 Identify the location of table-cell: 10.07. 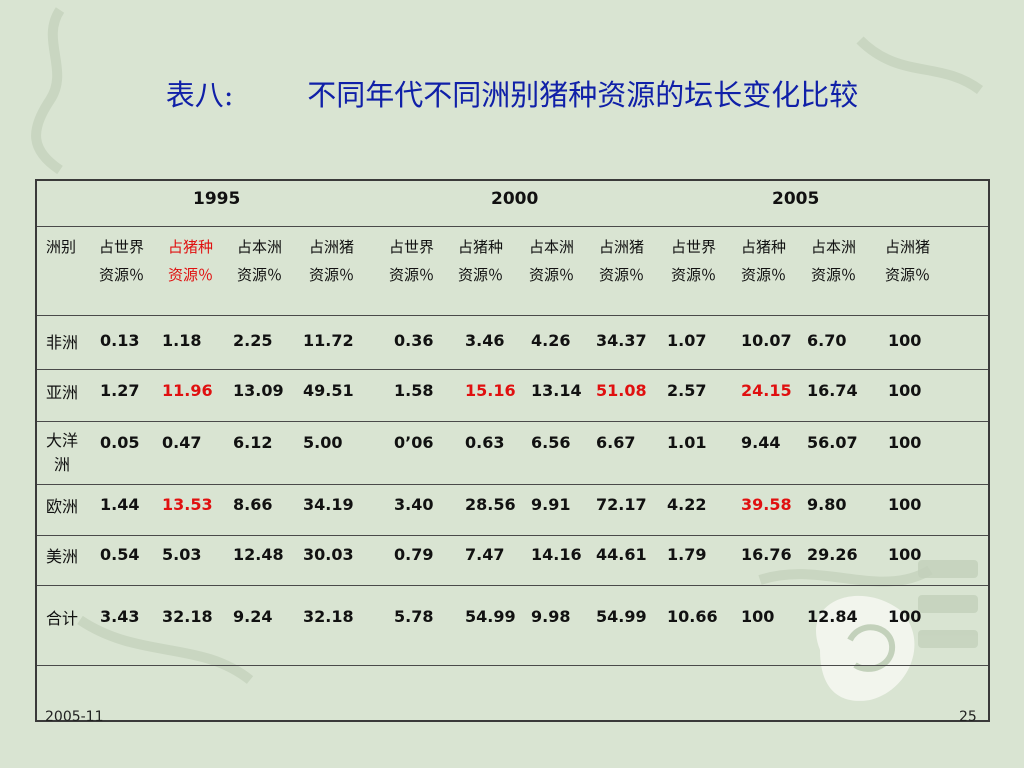
(766, 340).